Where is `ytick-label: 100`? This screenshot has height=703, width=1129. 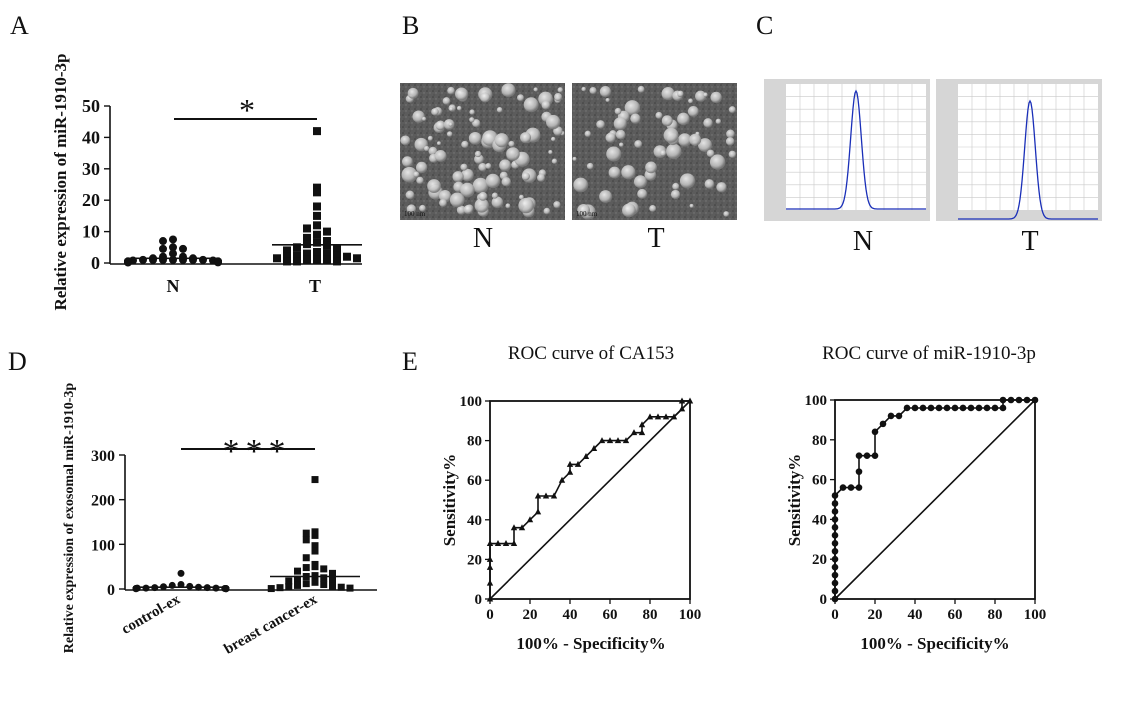
ytick-label: 100 is located at coordinates (471, 402).